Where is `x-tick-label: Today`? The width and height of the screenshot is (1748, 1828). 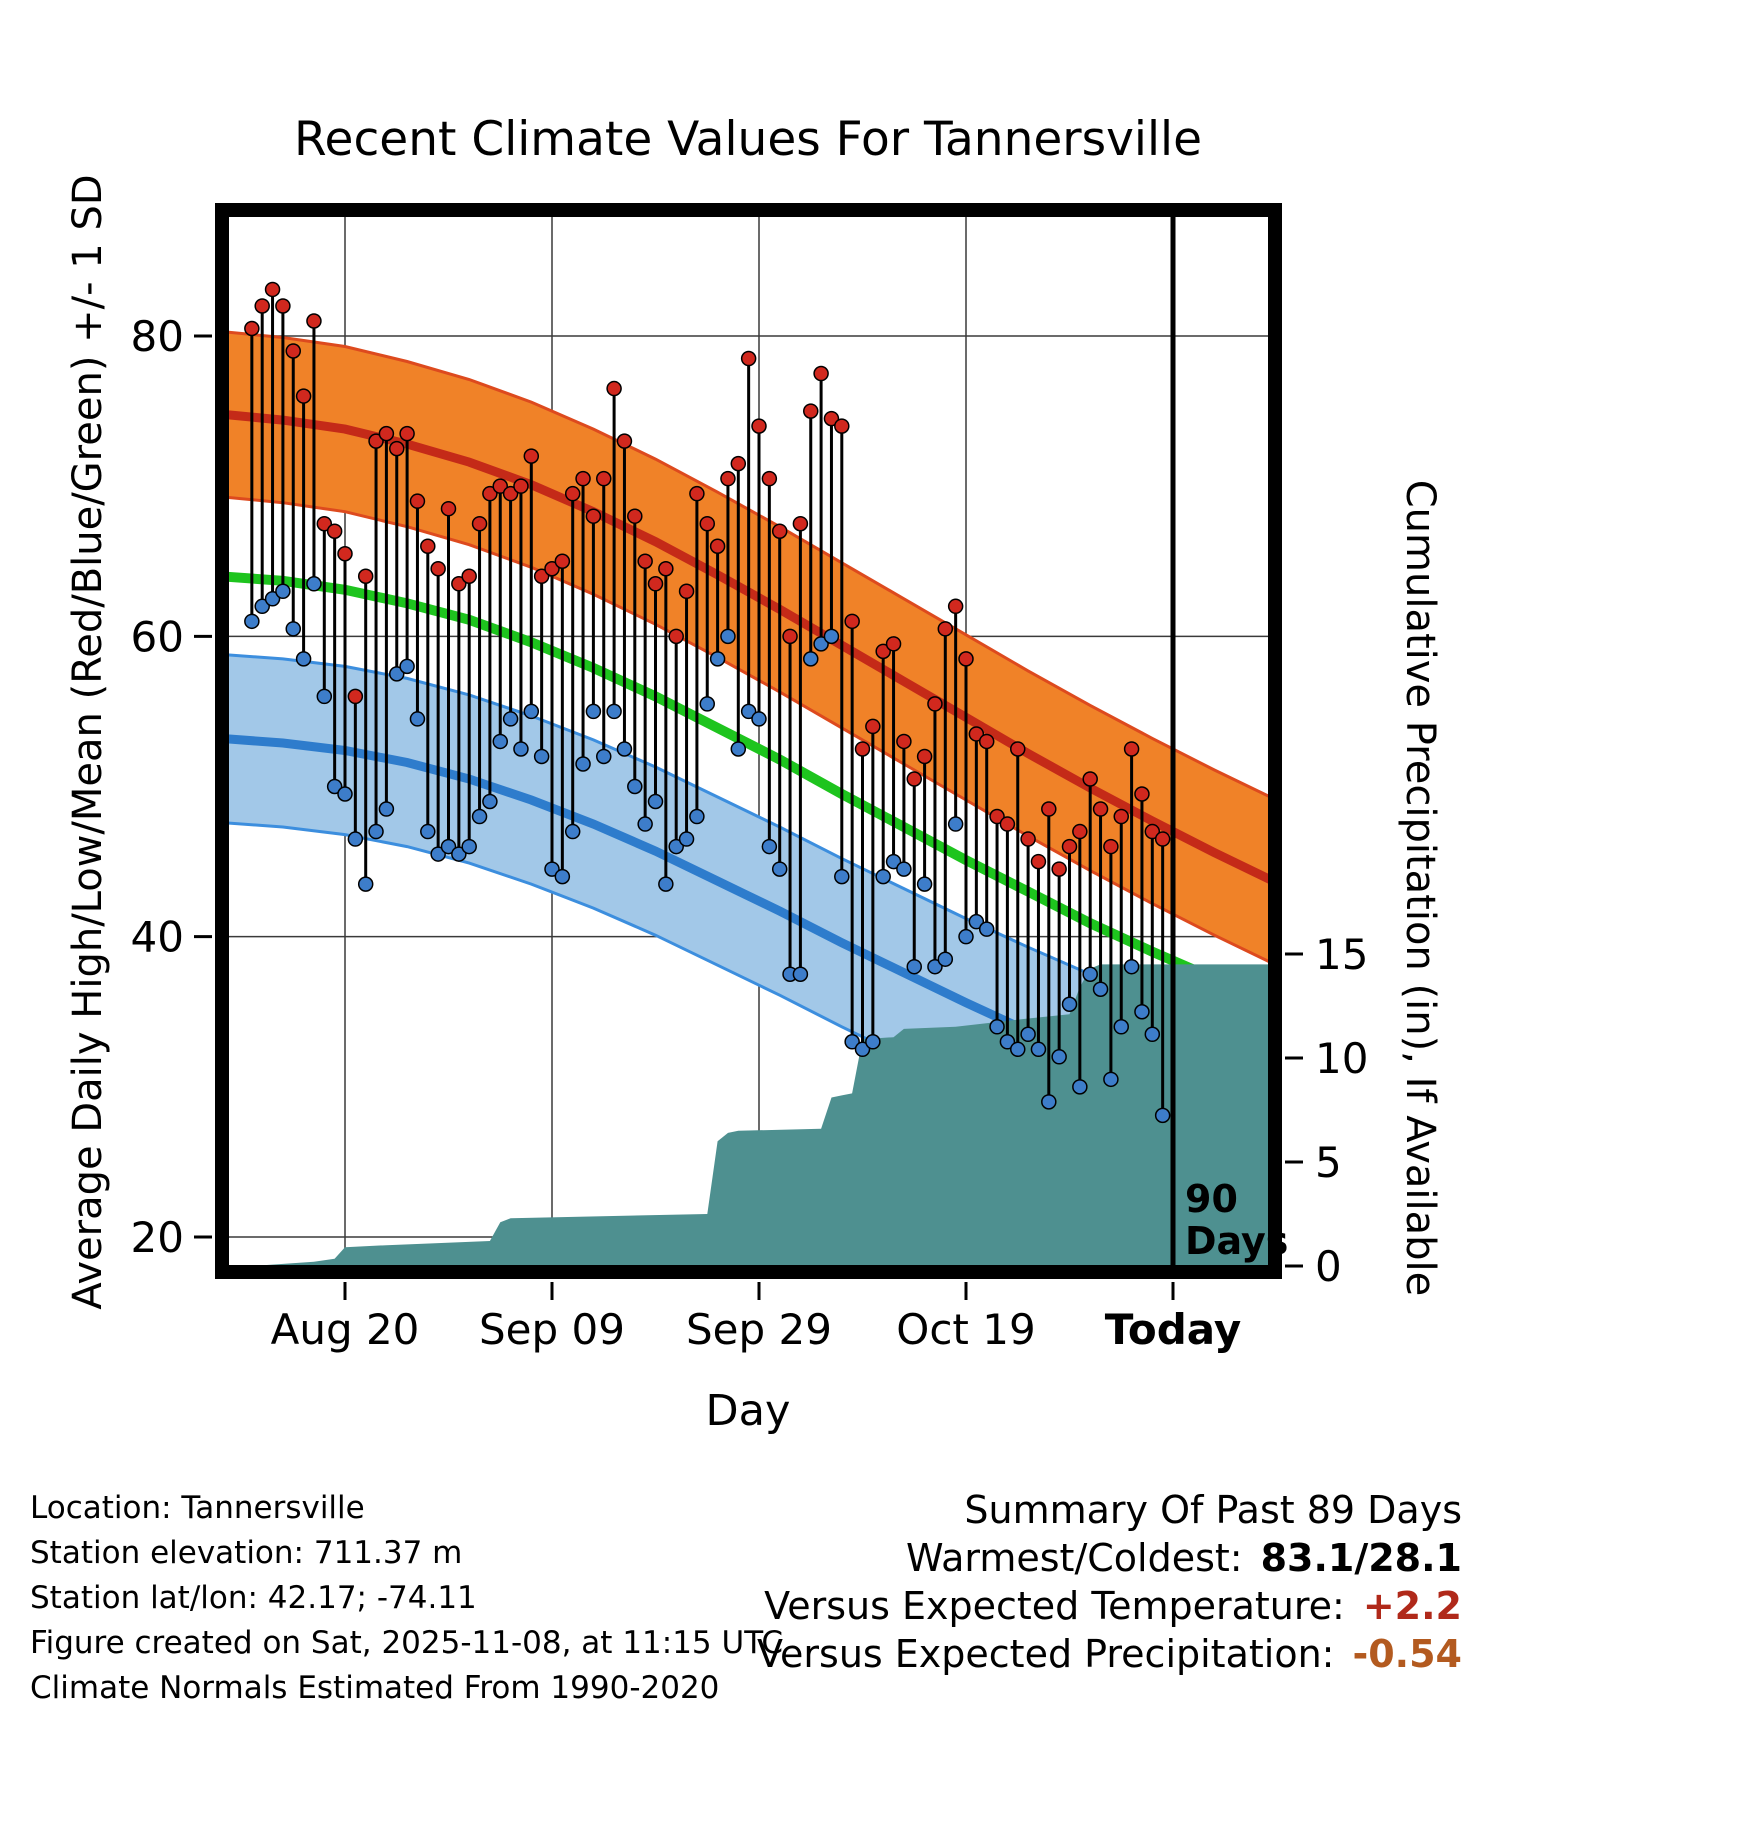
x-tick-label: Today is located at coordinates (1173, 1329).